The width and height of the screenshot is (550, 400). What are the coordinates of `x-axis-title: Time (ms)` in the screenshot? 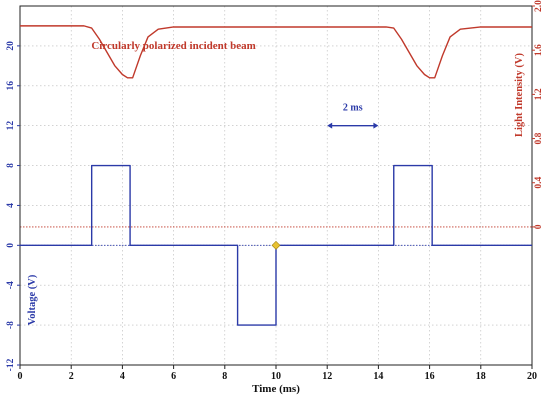 It's located at (276, 389).